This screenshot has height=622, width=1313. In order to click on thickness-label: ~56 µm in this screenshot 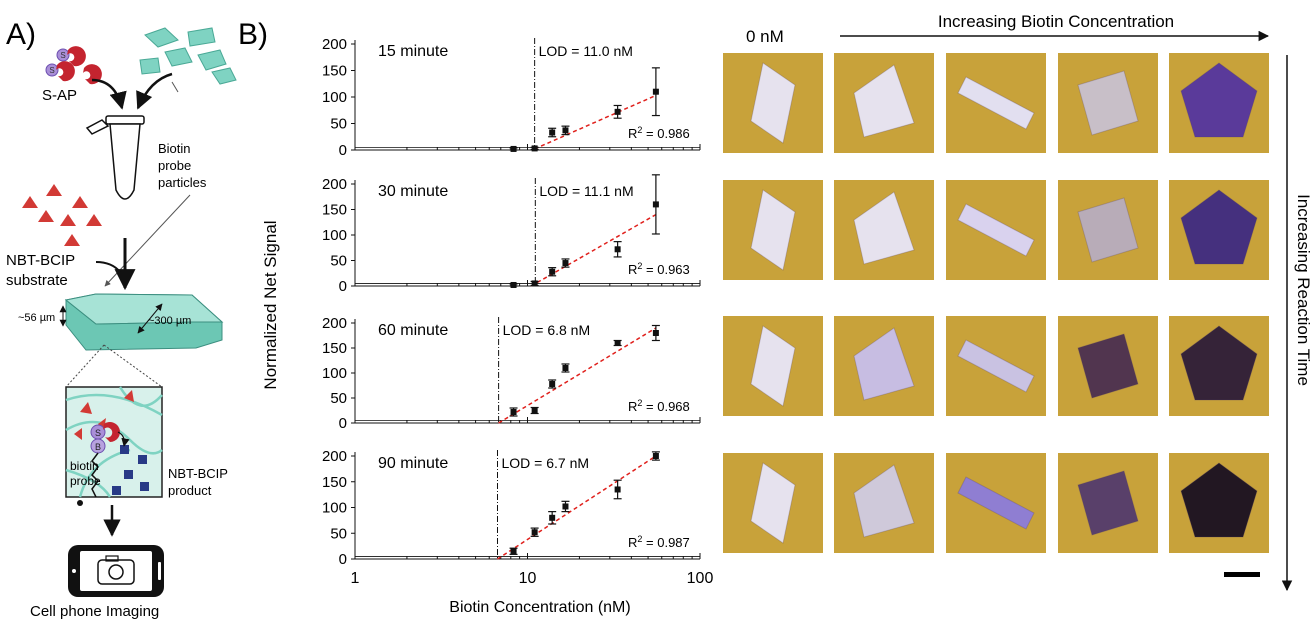, I will do `click(36, 318)`.